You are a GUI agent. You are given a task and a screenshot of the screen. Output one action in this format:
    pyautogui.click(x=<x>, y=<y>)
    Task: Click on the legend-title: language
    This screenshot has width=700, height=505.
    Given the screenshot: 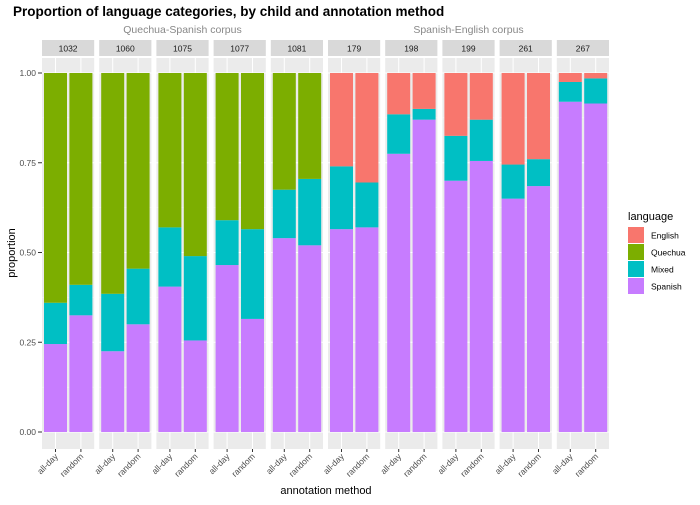 What is the action you would take?
    pyautogui.click(x=650, y=217)
    